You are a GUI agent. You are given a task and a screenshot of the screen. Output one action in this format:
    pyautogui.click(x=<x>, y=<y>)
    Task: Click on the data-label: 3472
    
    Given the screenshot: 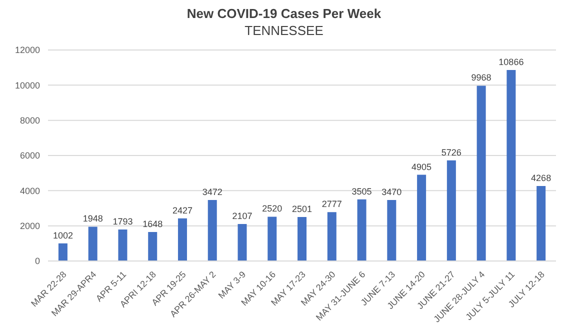 What is the action you would take?
    pyautogui.click(x=212, y=191)
    